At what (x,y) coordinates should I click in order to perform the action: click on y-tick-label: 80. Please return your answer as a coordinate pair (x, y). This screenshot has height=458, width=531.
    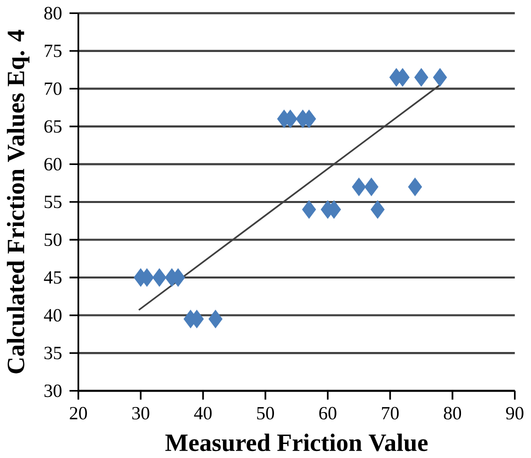
    Looking at the image, I should click on (53, 13).